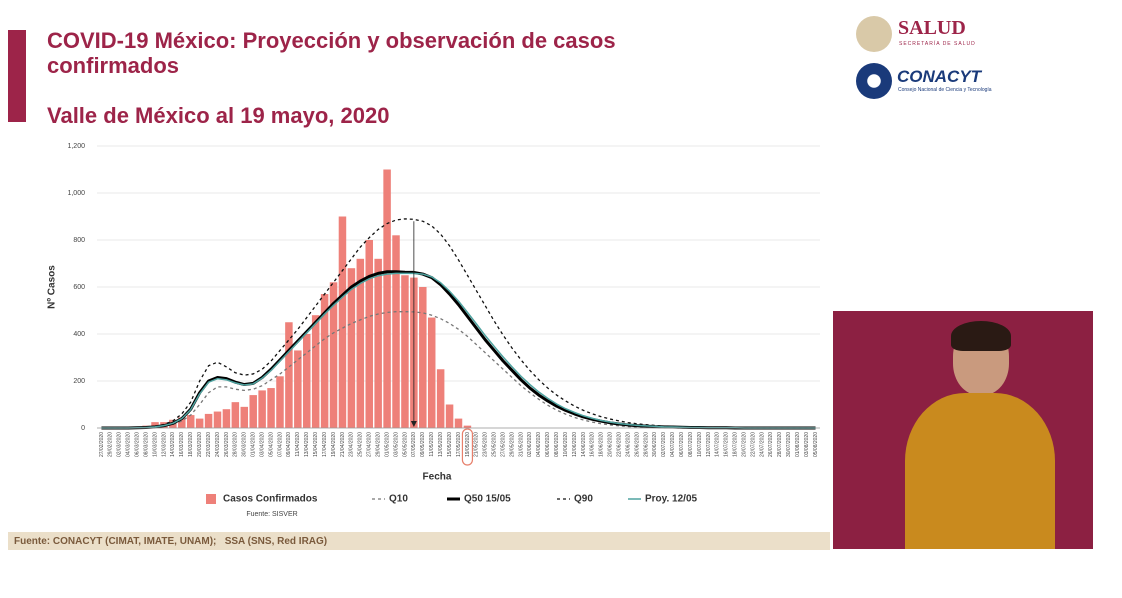 The height and width of the screenshot is (598, 1122). Describe the element at coordinates (245, 444) in the screenshot. I see `x-tick-label: 30/03/2020` at that location.